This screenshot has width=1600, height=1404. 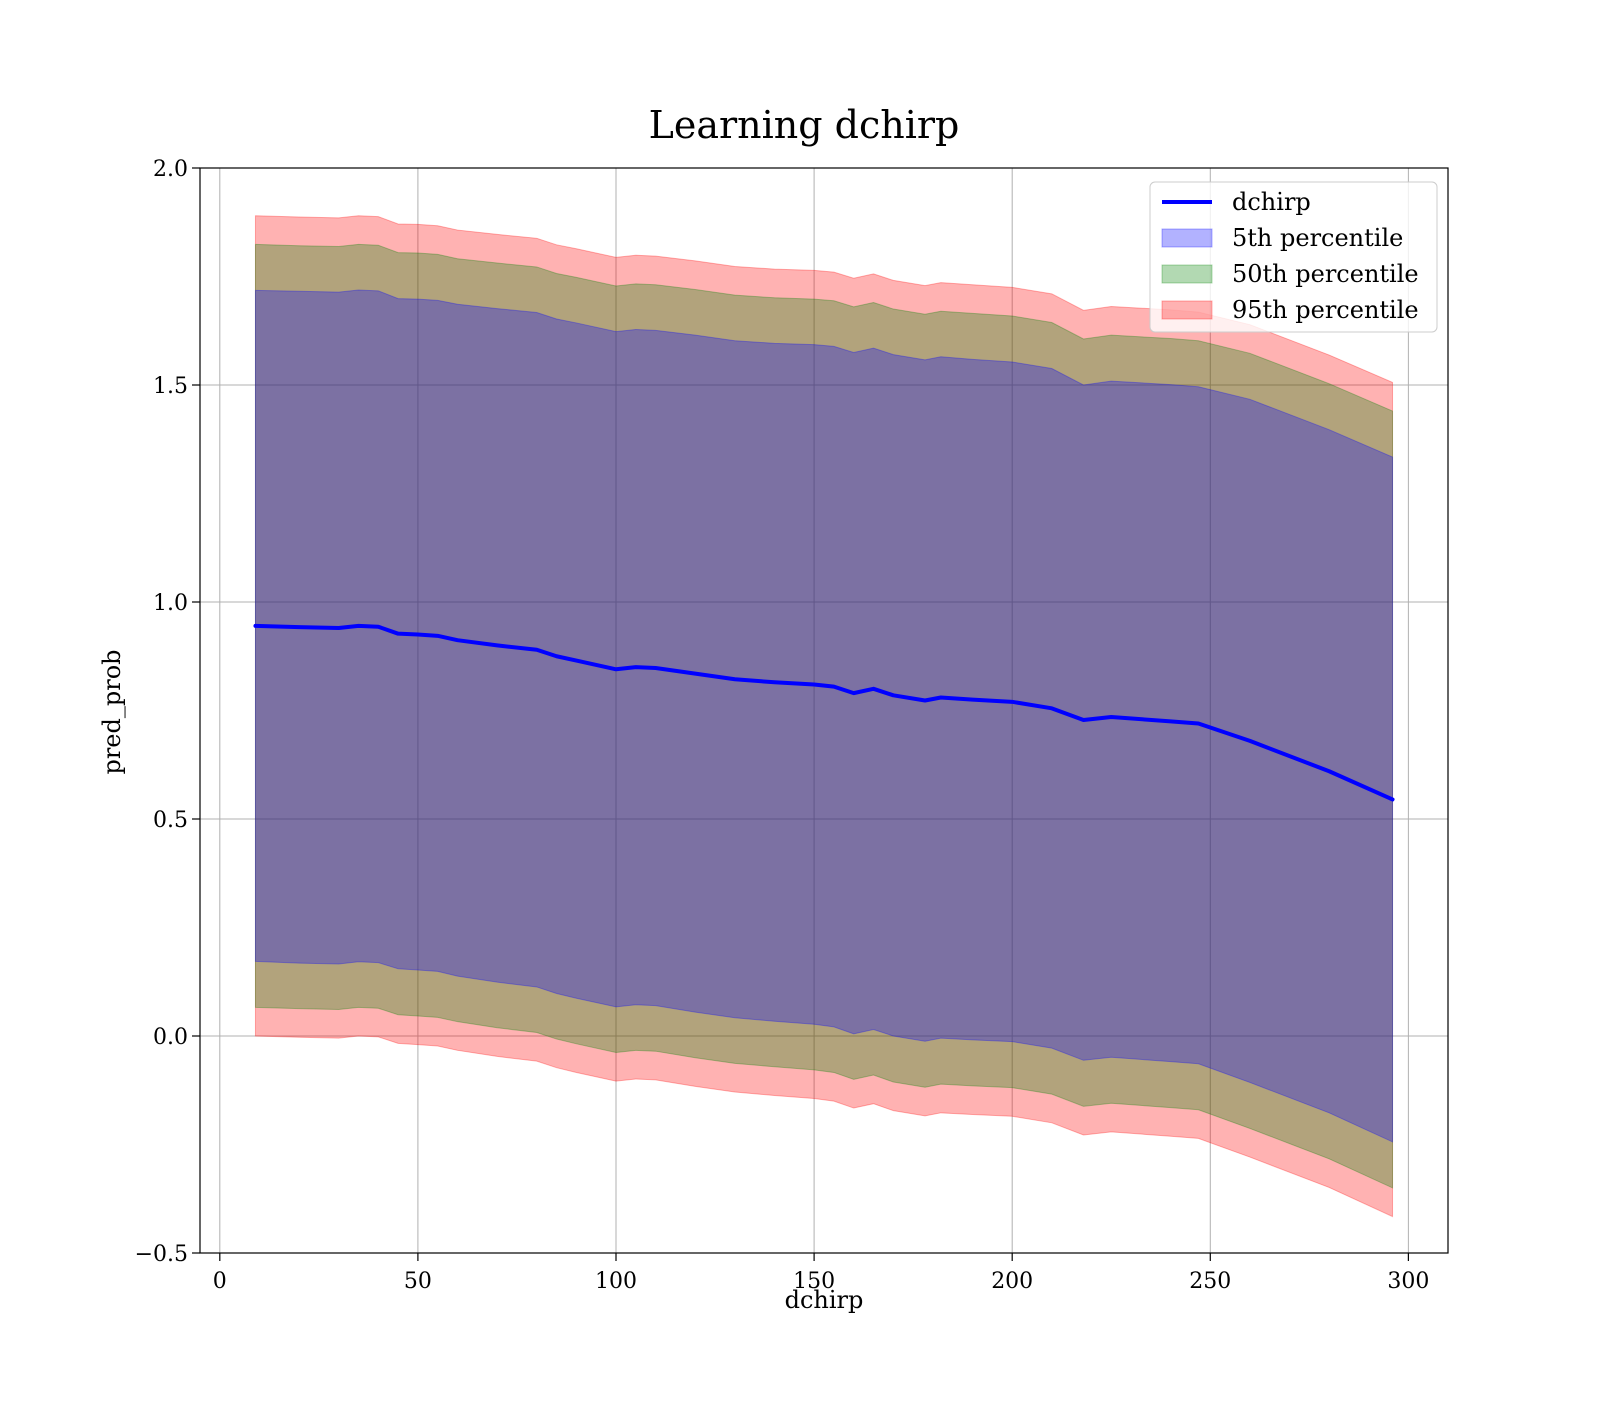 I want to click on legend-label: 50th percentile, so click(x=1325, y=274).